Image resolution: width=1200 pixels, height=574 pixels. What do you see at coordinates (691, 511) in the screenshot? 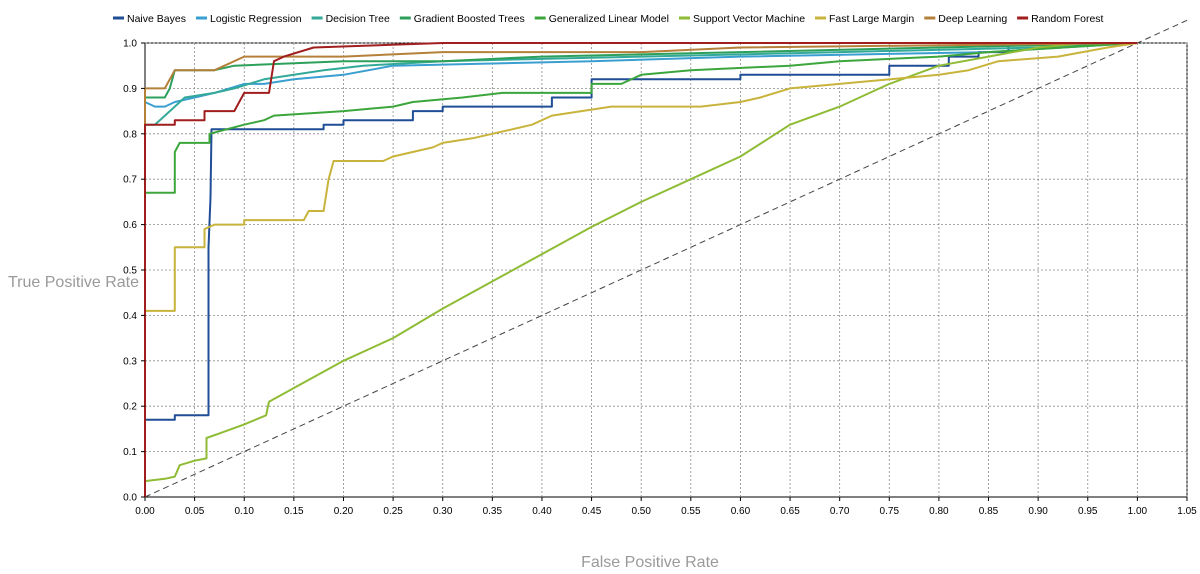
I see `x-tick-label: 0.55` at bounding box center [691, 511].